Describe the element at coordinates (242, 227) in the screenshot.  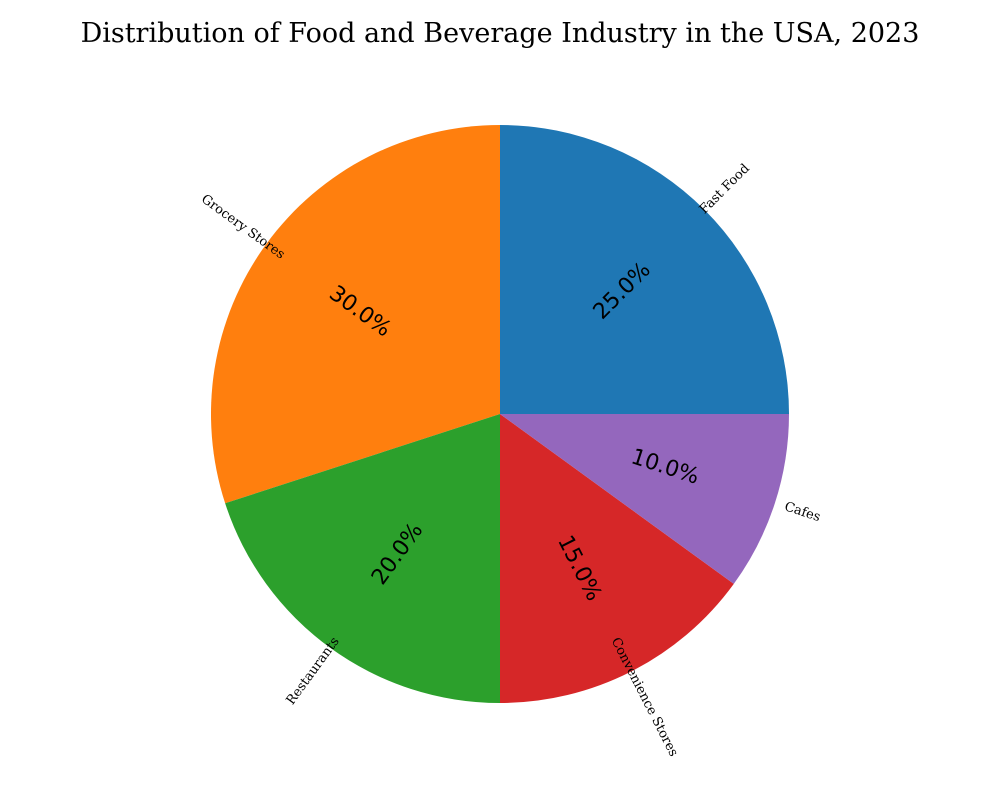
I see `slice-label-grocery-stores: Grocery Stores` at that location.